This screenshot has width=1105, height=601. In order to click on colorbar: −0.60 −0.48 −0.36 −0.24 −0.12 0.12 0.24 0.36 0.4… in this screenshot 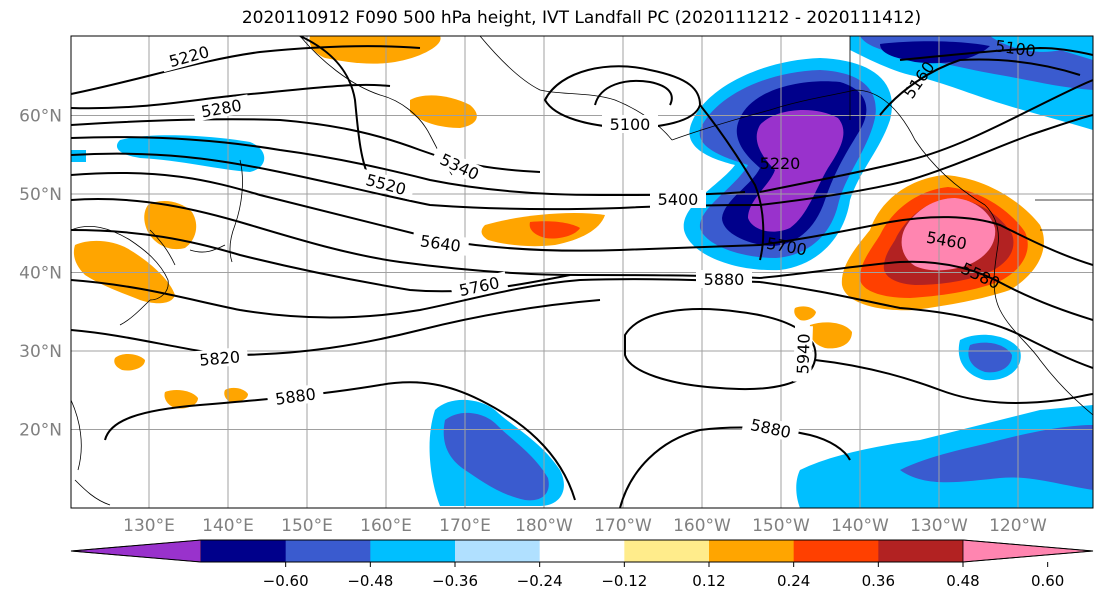, I will do `click(582, 564)`.